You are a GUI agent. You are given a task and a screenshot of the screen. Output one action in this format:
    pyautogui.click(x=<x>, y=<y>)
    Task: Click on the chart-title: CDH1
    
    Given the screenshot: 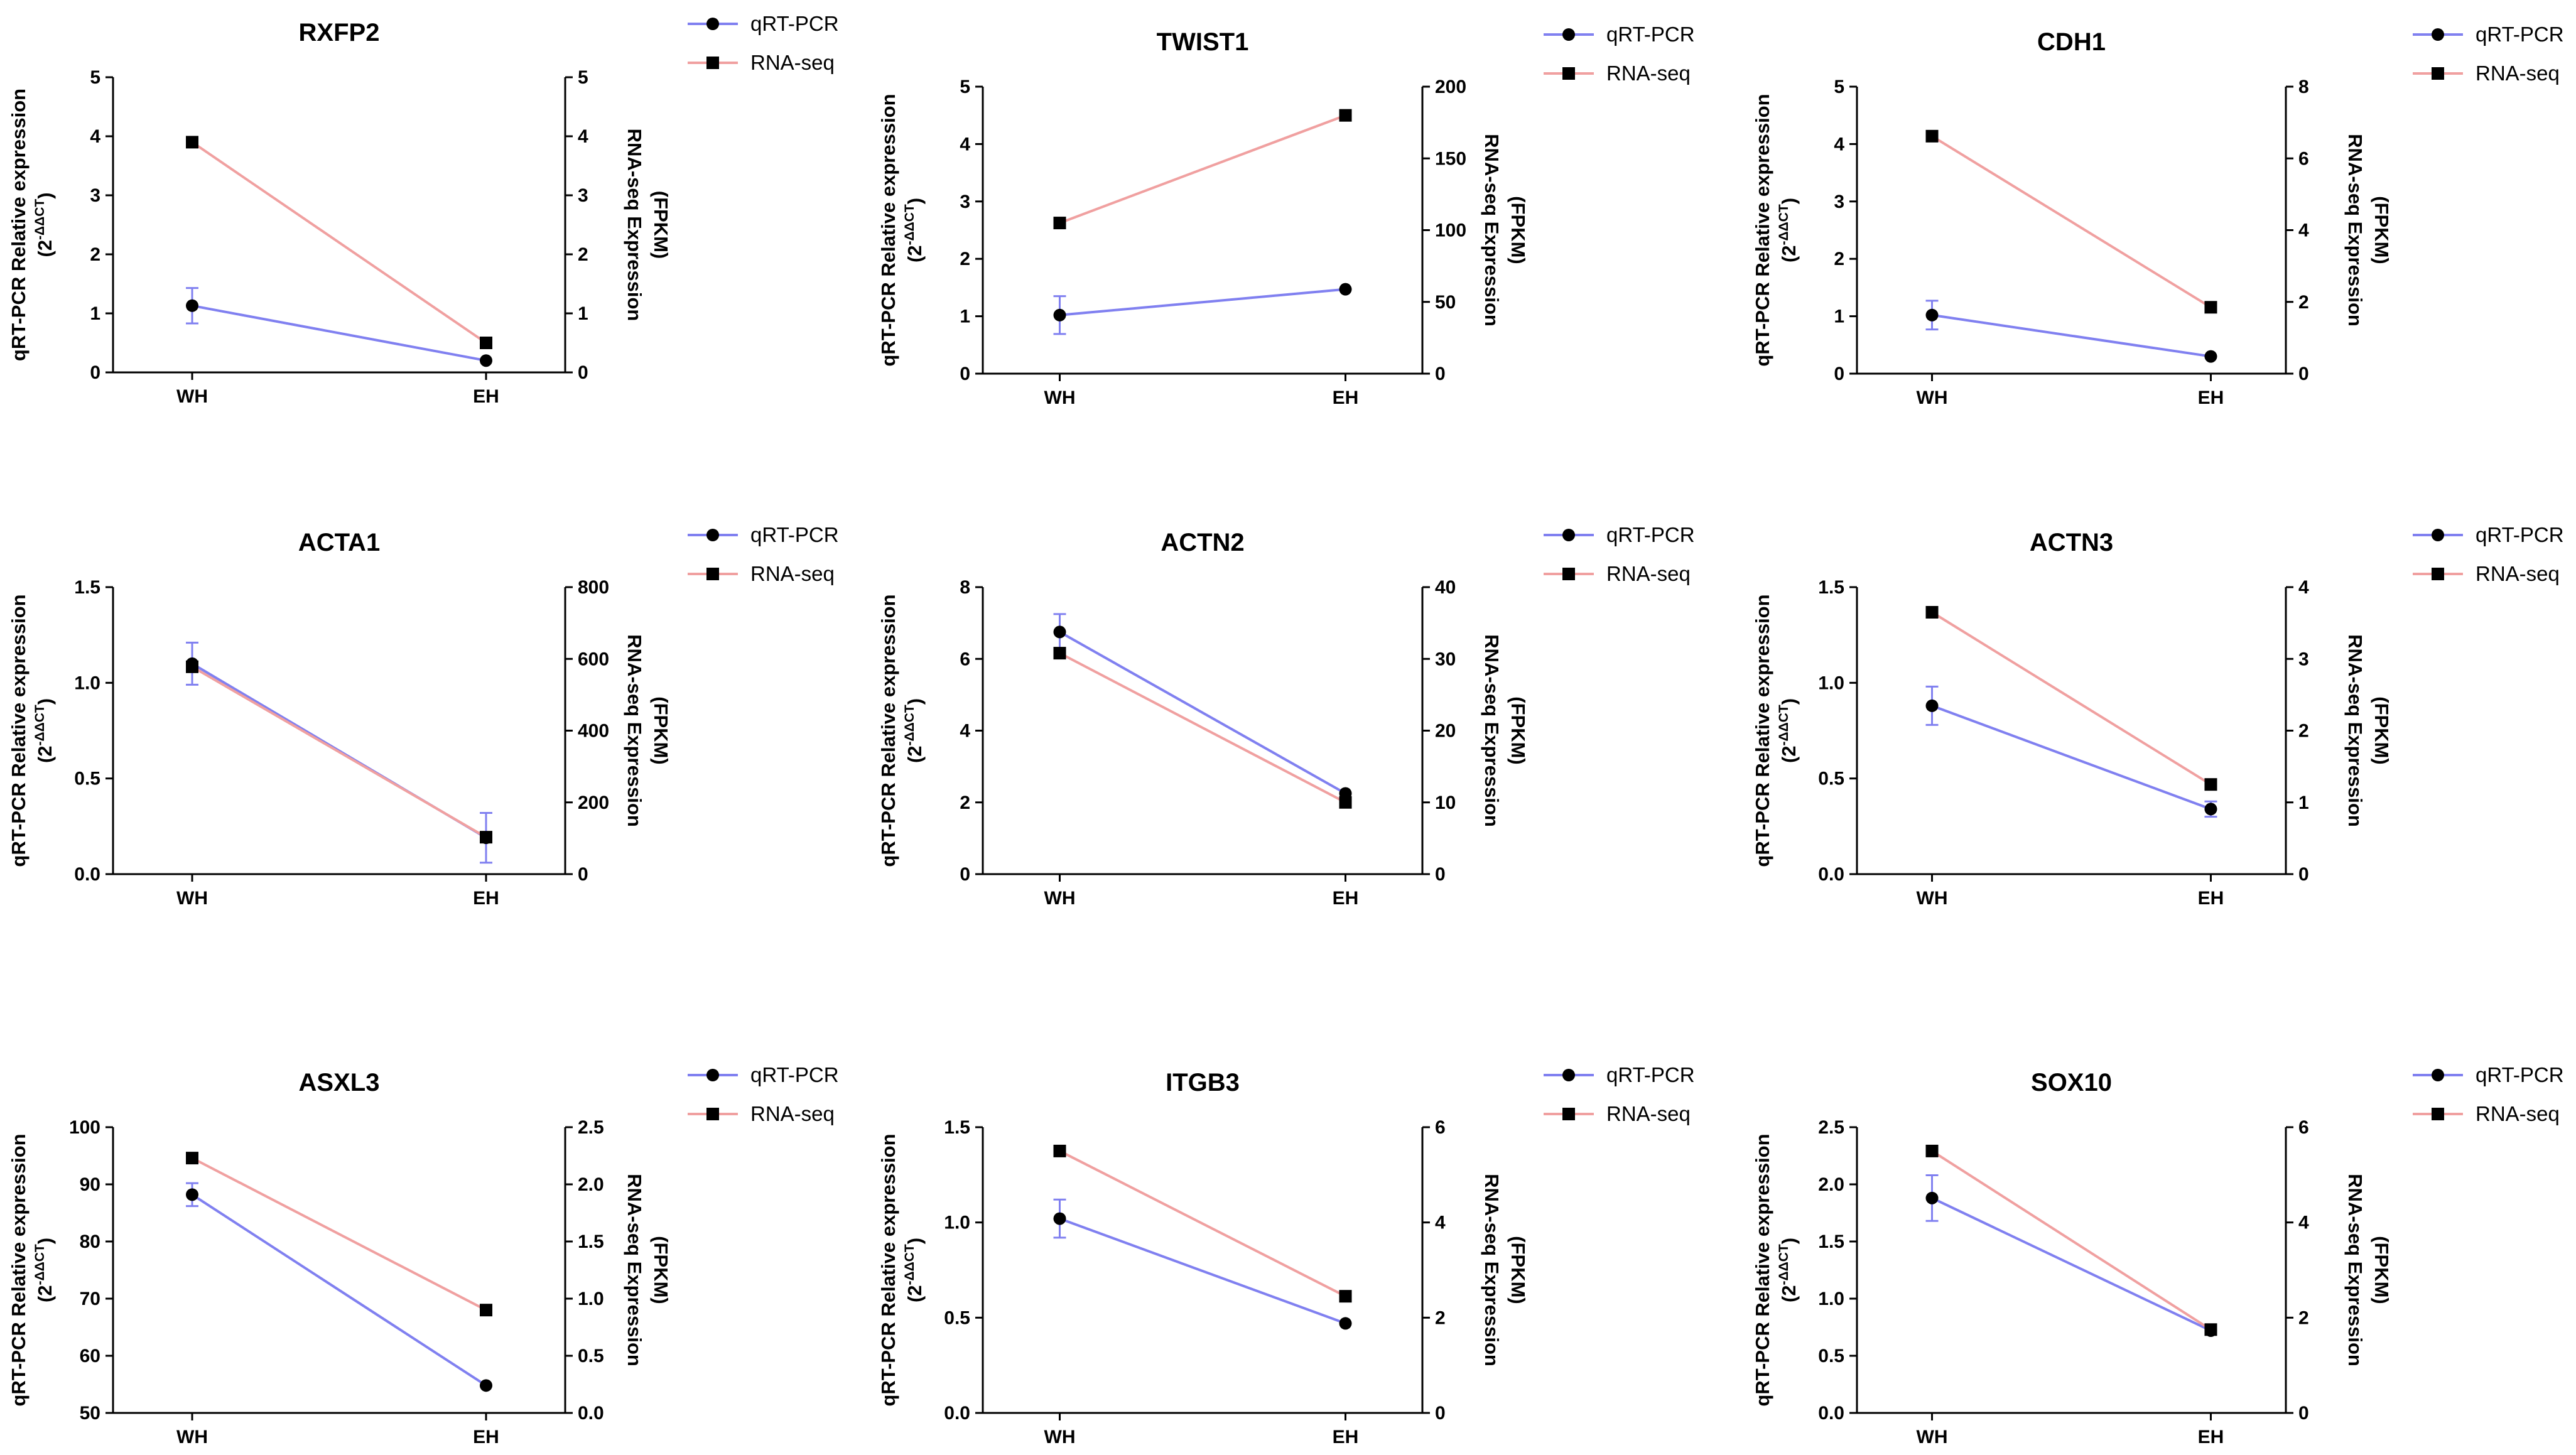 What is the action you would take?
    pyautogui.click(x=2071, y=42)
    